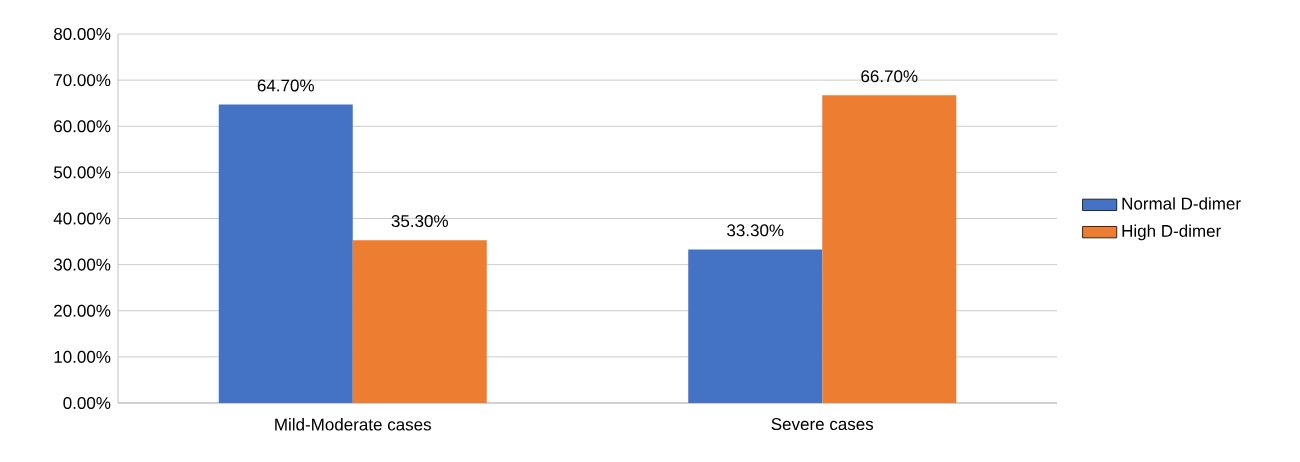 This screenshot has width=1300, height=462. What do you see at coordinates (1181, 203) in the screenshot?
I see `legend-label: Normal D-dimer` at bounding box center [1181, 203].